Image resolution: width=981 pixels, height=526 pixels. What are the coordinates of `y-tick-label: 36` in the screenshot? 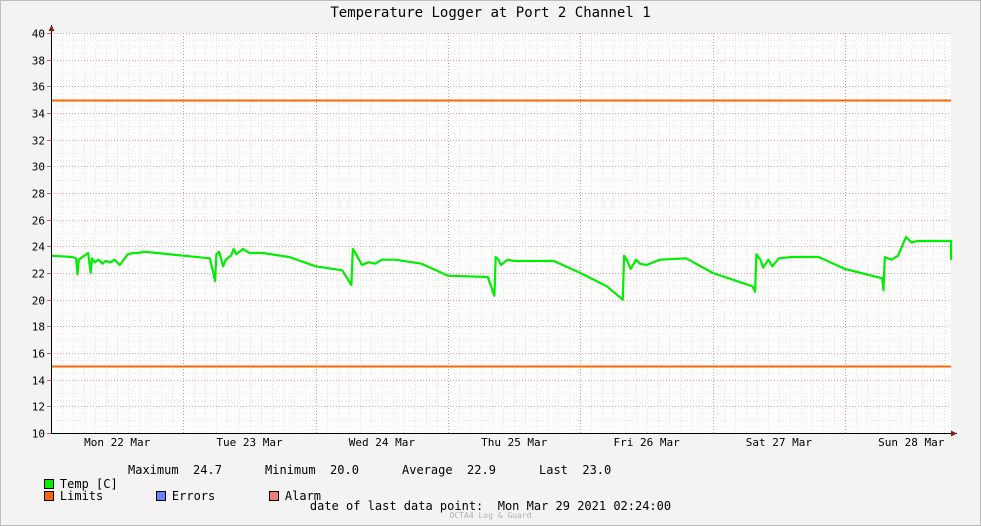 It's located at (38, 87).